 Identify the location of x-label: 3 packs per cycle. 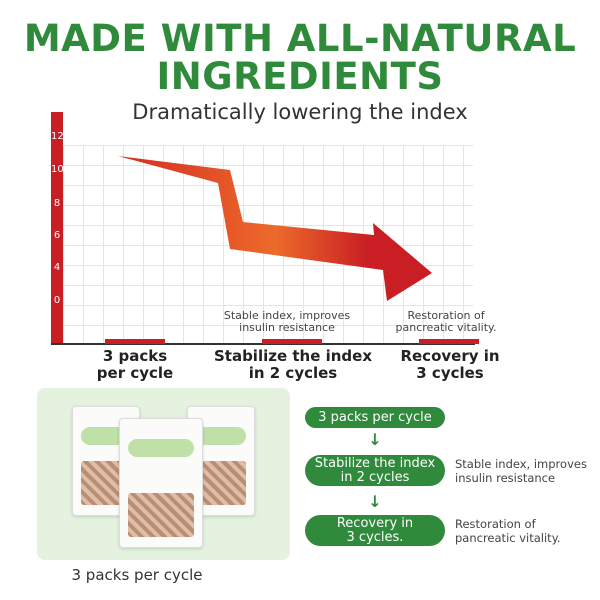
(135, 364).